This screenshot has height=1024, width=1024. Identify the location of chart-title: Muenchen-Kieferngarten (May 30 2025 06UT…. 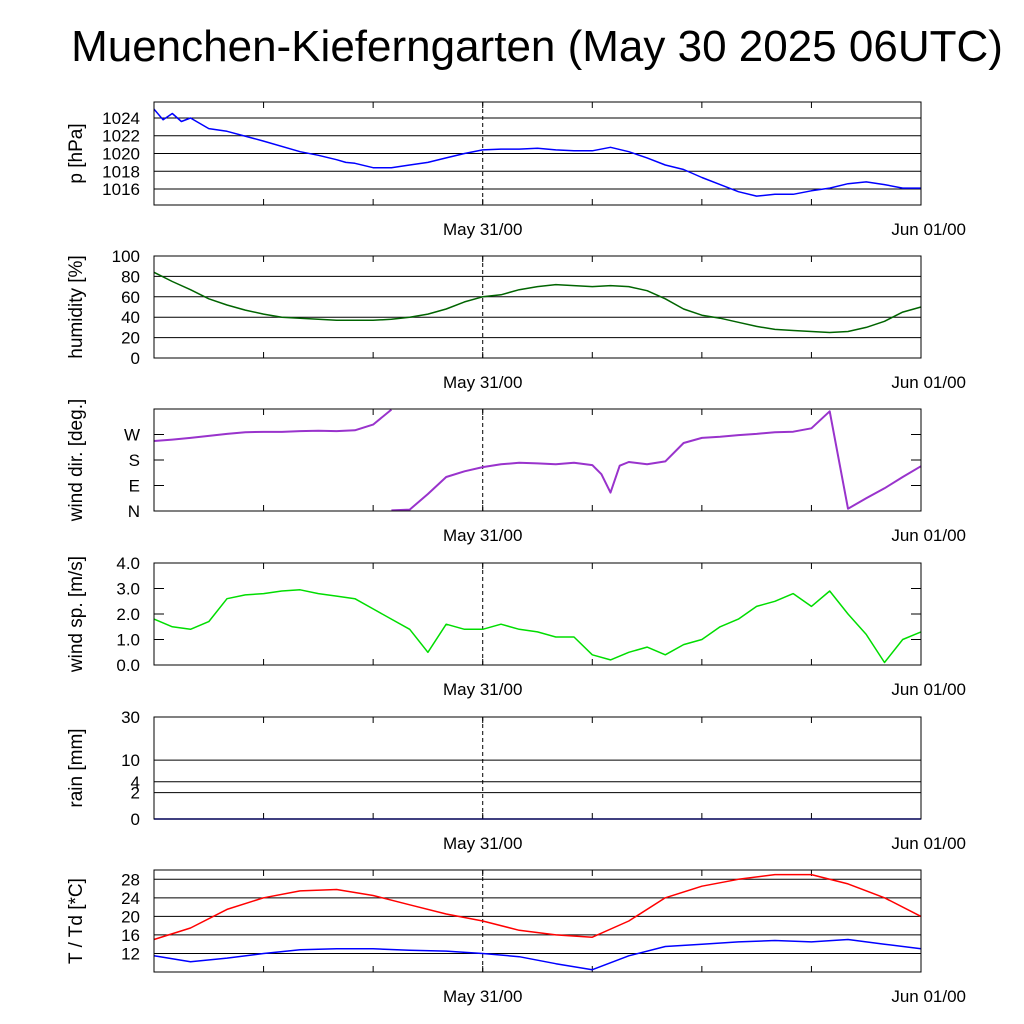
(537, 46).